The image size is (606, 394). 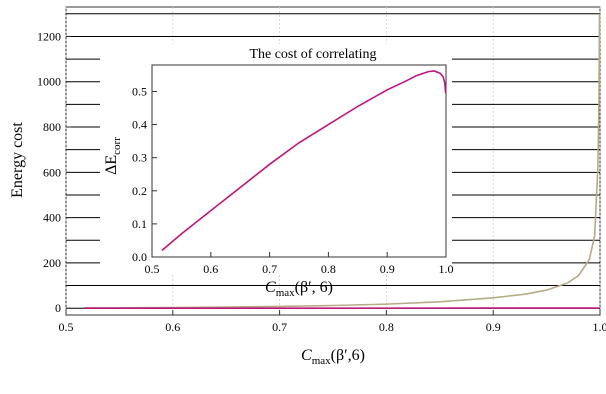 I want to click on inset-y-axis-title: ΔEcorr, so click(x=113, y=156).